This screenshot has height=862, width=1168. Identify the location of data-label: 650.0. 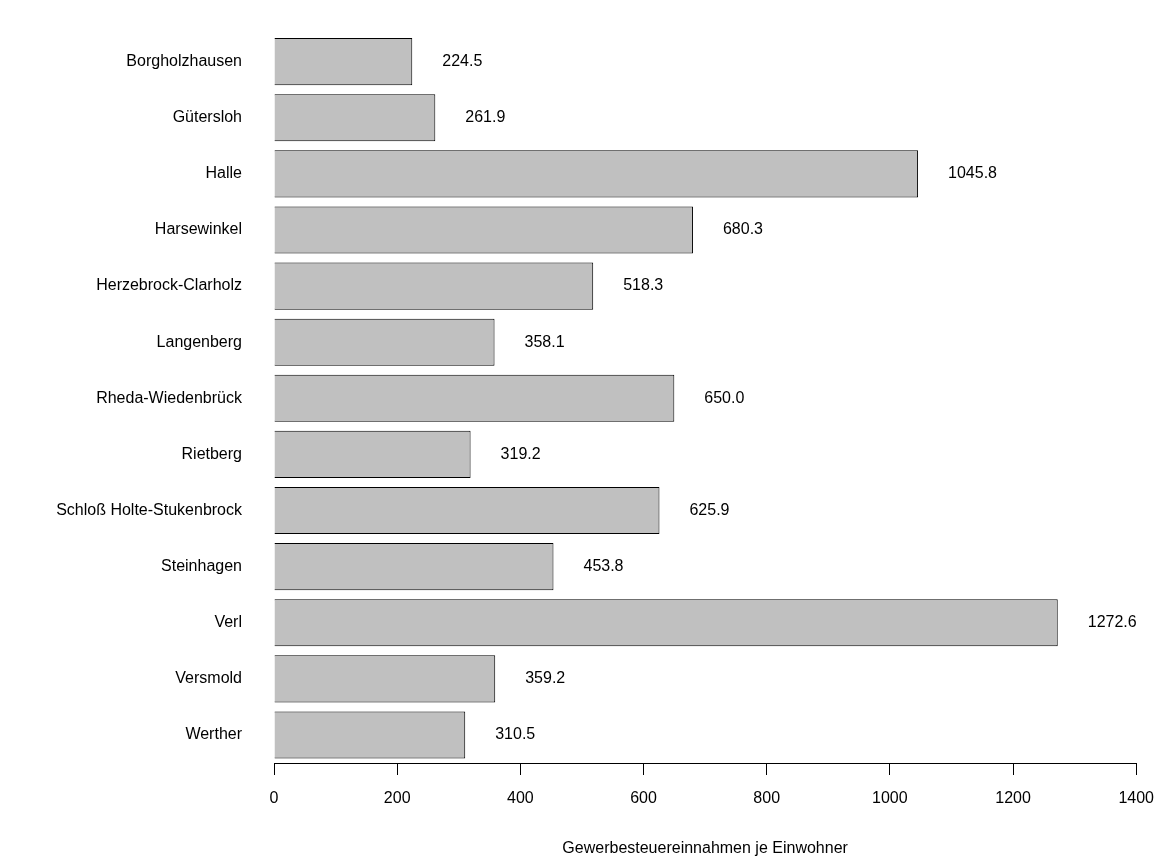
(724, 397).